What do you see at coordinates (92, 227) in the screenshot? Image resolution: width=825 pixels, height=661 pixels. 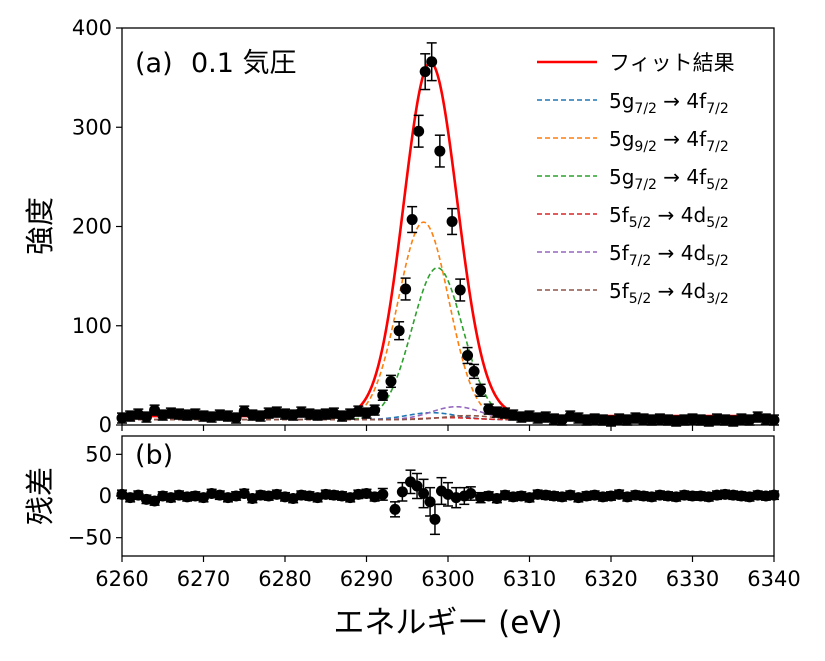 I see `spectrum-y-tick-label: 200` at bounding box center [92, 227].